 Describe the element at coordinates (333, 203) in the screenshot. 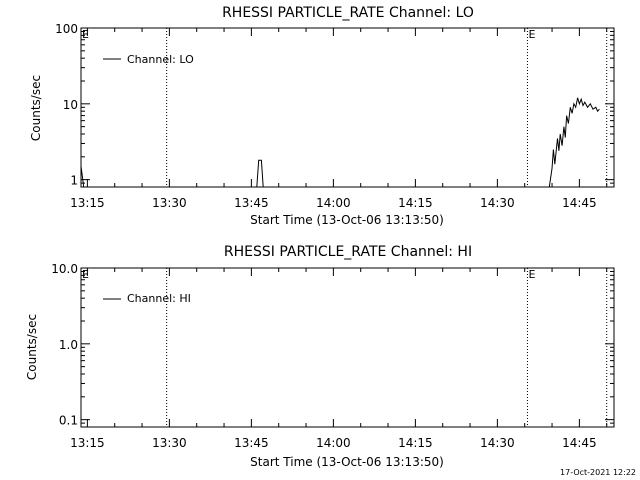

I see `lo-x-tick-label: 14:00` at that location.